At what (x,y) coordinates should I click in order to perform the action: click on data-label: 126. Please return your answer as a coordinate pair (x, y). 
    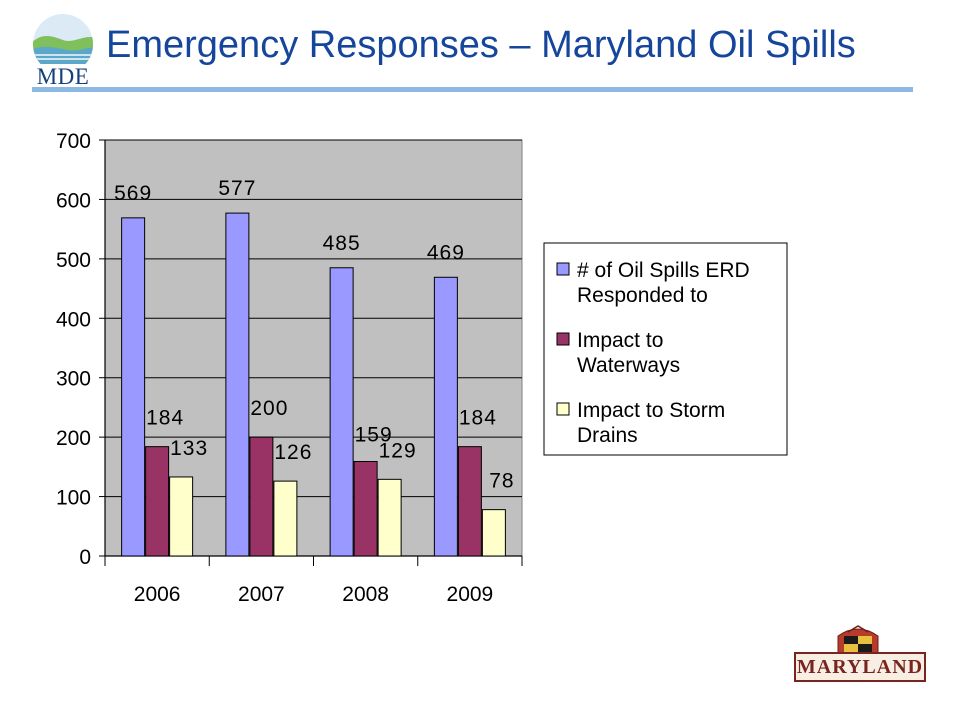
    Looking at the image, I should click on (293, 452).